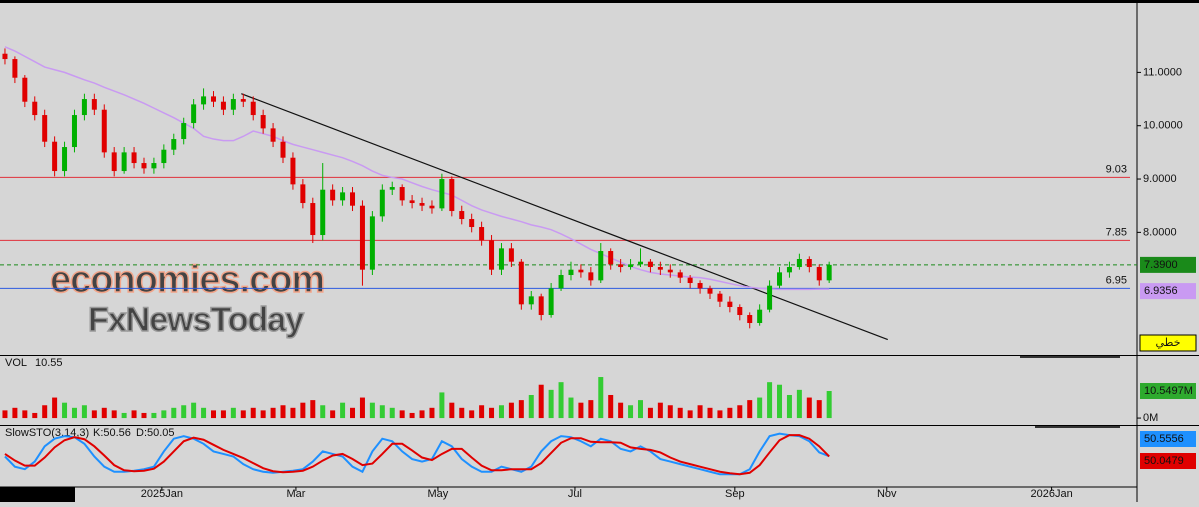 Image resolution: width=1199 pixels, height=507 pixels. I want to click on y-tick-label: 11.0000, so click(1162, 72).